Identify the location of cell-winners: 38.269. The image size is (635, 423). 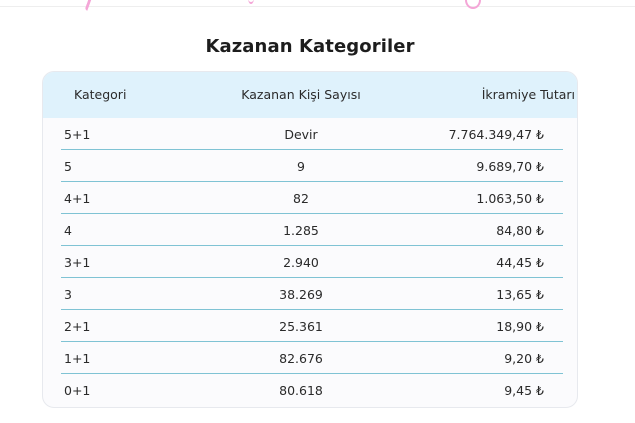
(301, 294).